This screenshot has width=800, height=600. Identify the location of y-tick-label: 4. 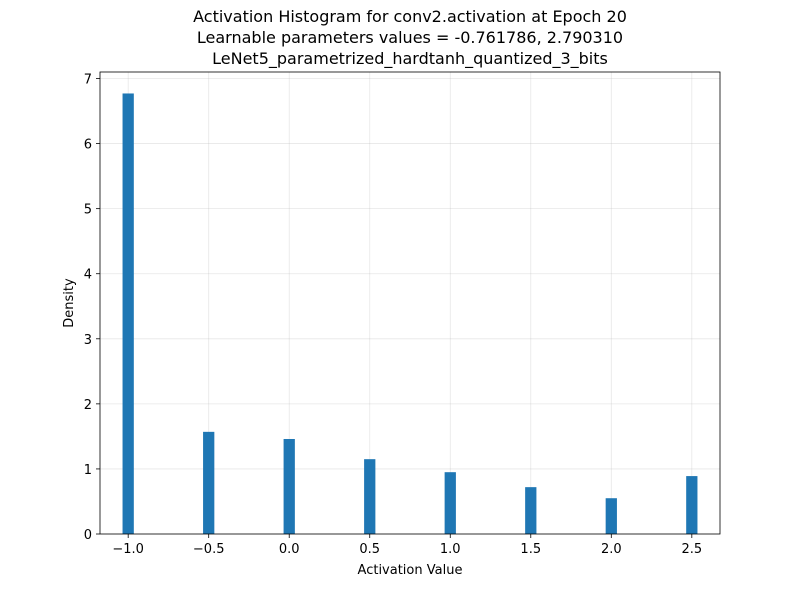
(88, 275).